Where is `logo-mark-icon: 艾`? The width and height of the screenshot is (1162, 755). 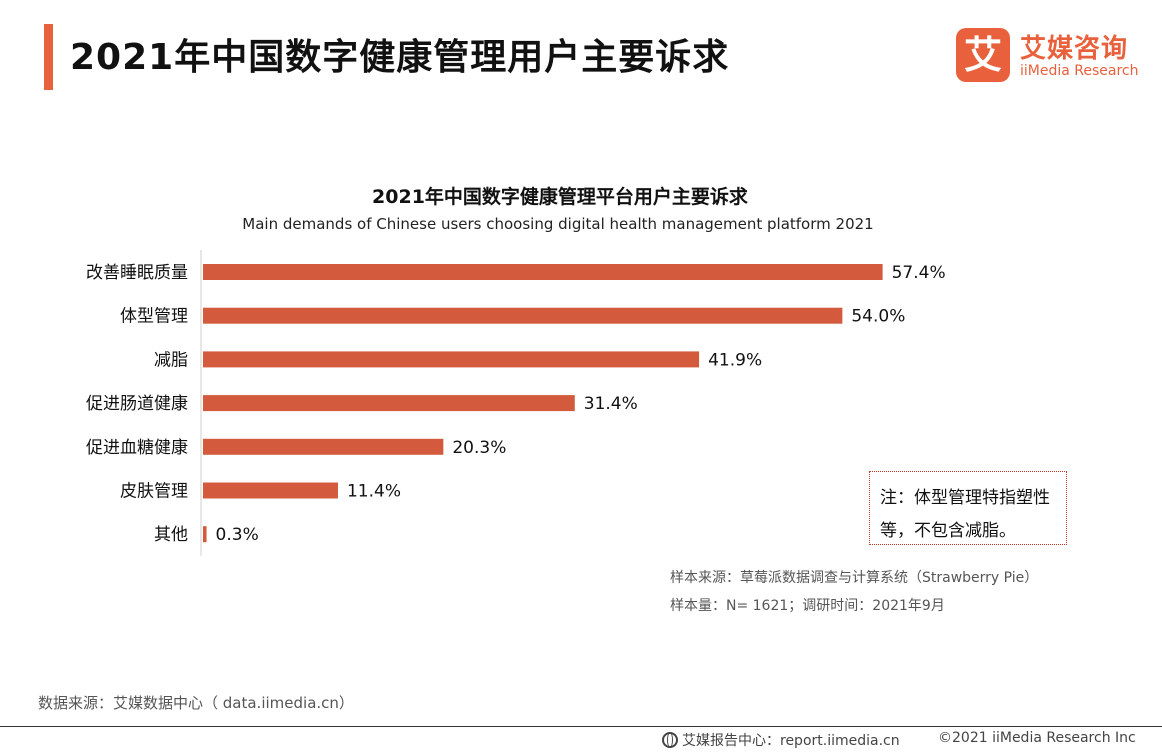 logo-mark-icon: 艾 is located at coordinates (983, 55).